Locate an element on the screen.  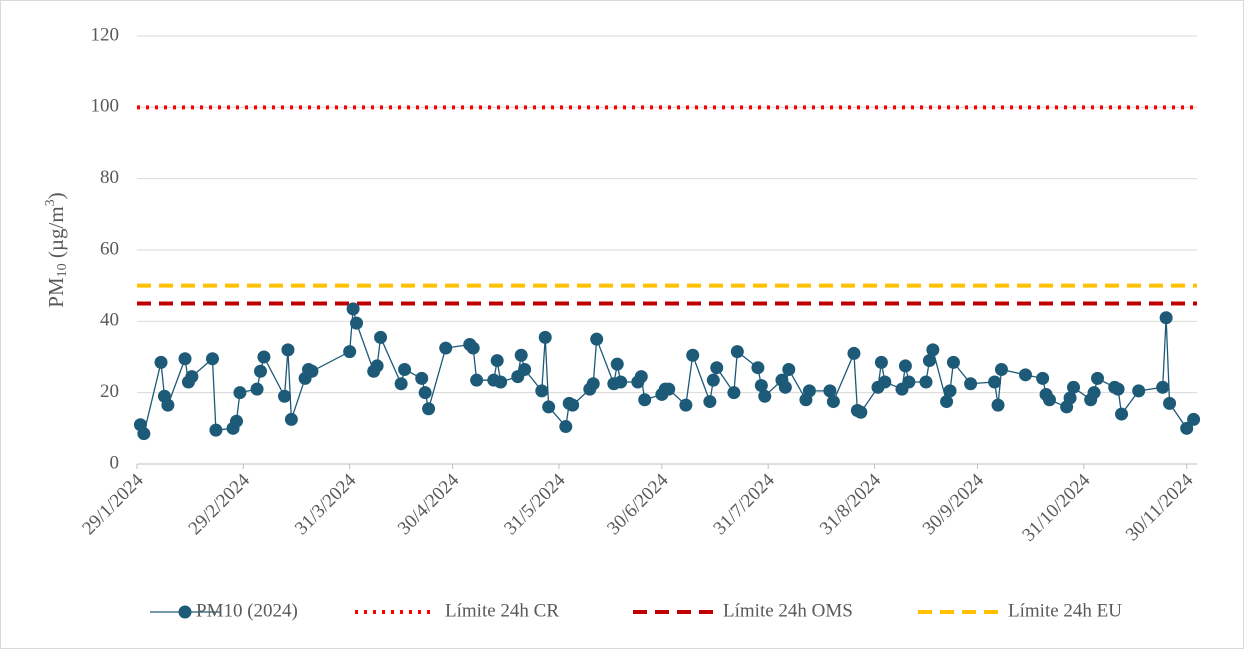
y-label-sub: 10 is located at coordinates (62, 270).